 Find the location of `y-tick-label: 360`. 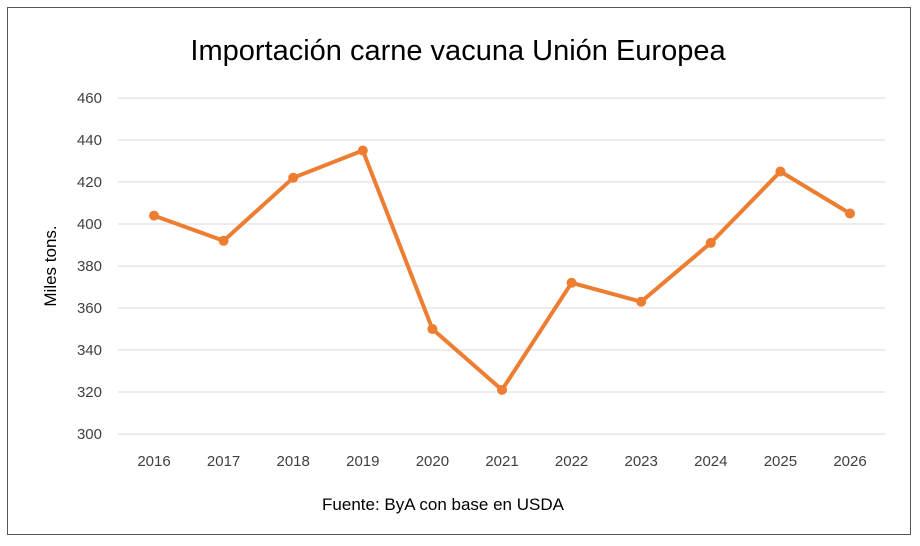

y-tick-label: 360 is located at coordinates (89, 308).